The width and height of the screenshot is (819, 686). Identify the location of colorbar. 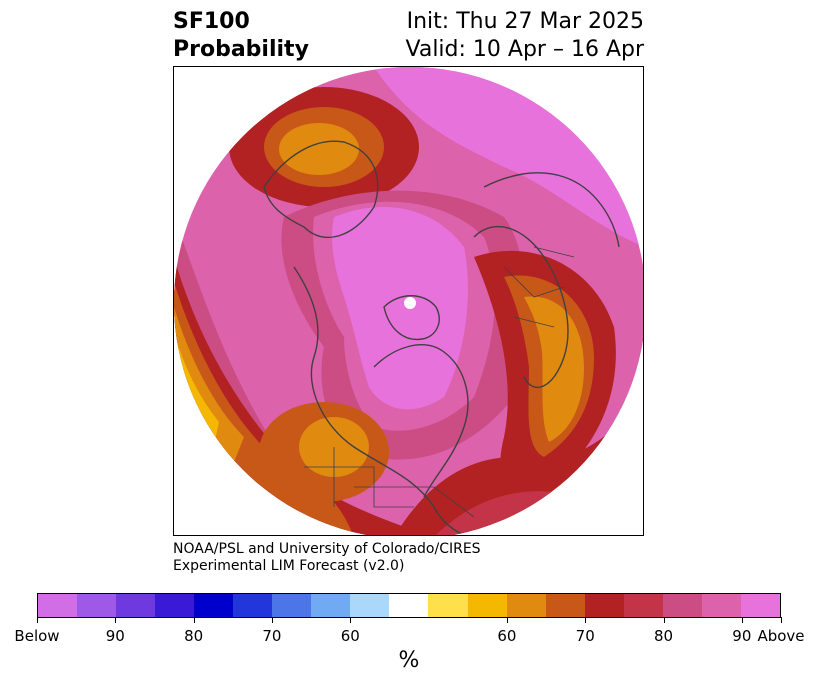
(409, 605).